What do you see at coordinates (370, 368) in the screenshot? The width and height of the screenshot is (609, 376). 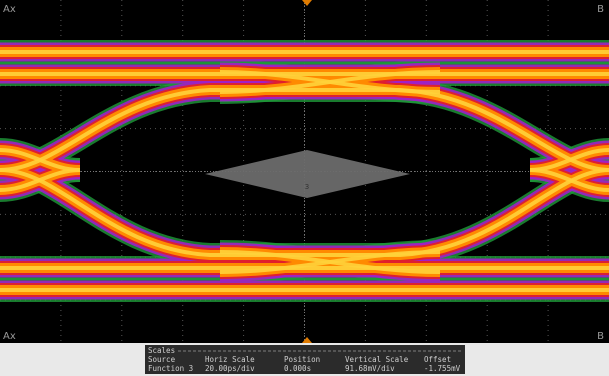 I see `scales-cell: 91.68mV/div` at bounding box center [370, 368].